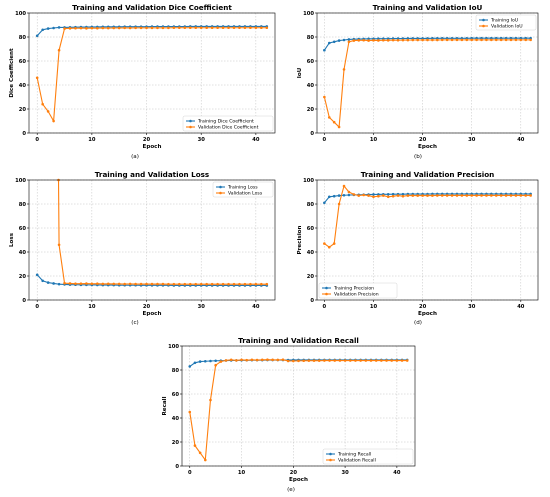 This screenshot has height=497, width=550. Describe the element at coordinates (152, 7) in the screenshot. I see `chart-title: Training and Validation Dice Coefficient` at that location.